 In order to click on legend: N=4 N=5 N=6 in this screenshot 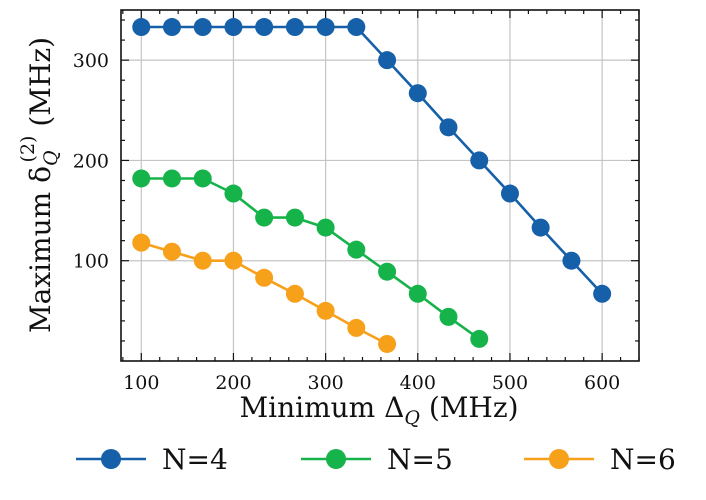, I will do `click(376, 459)`.